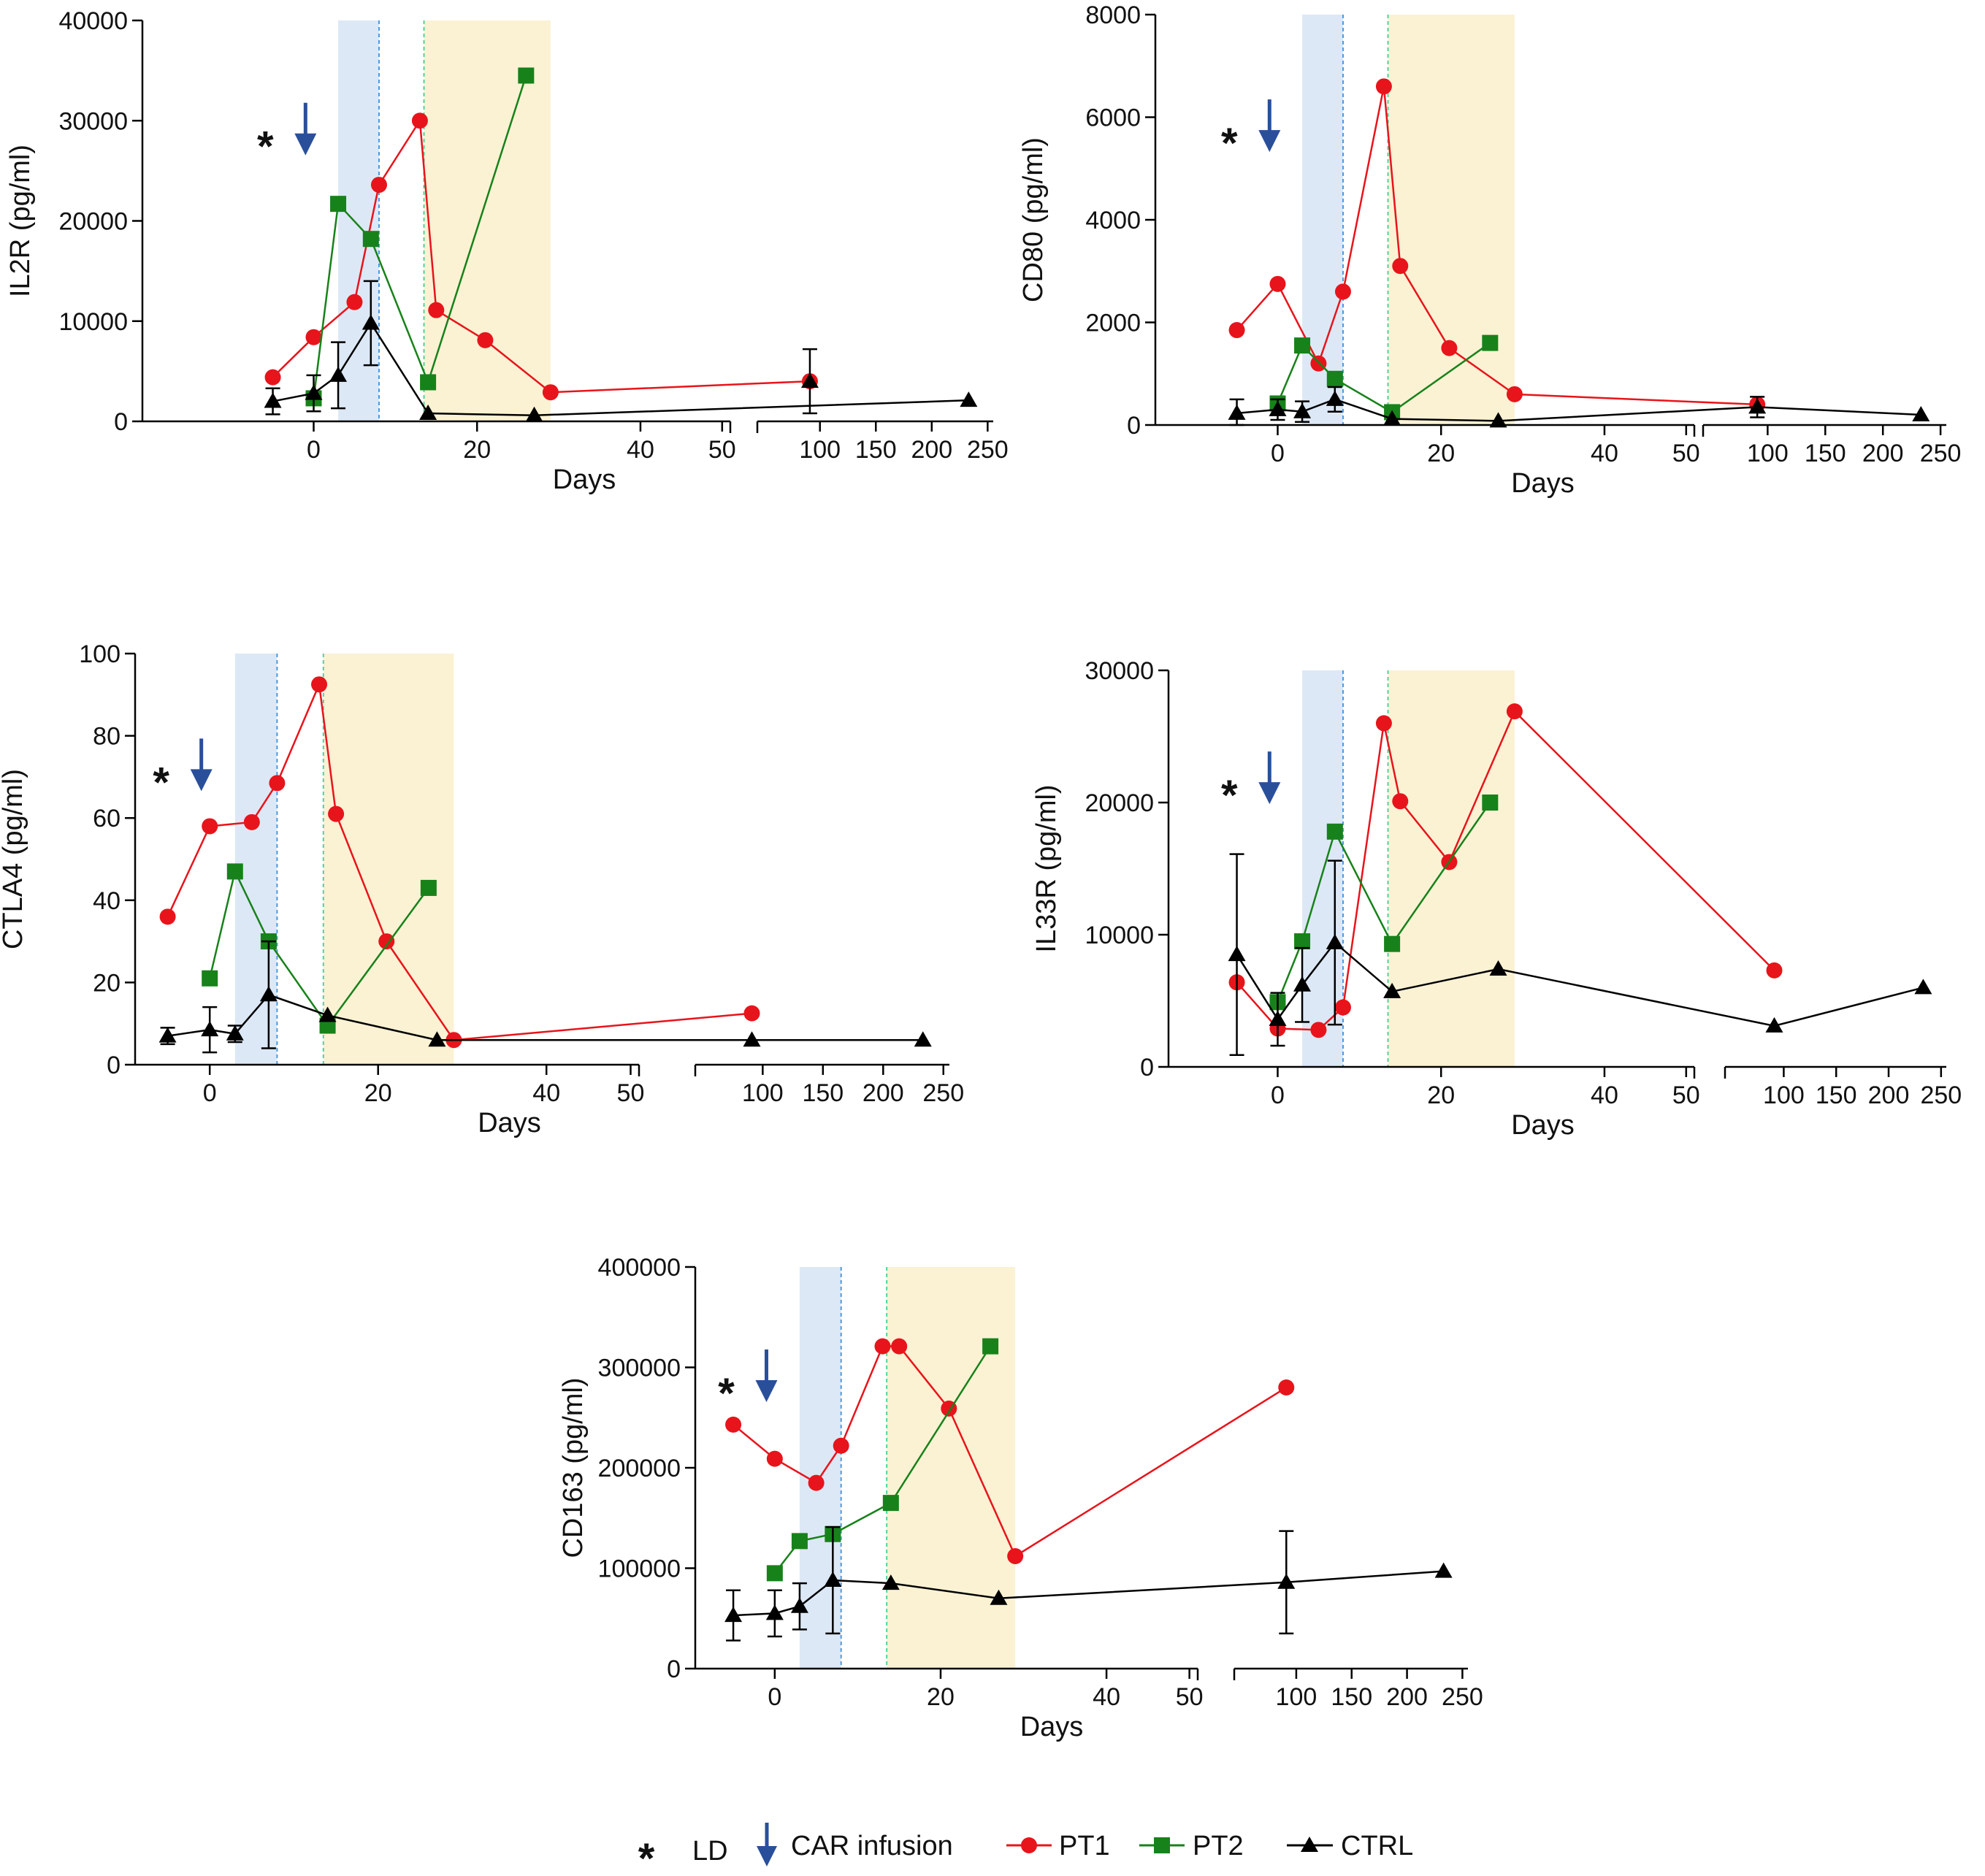 The height and width of the screenshot is (1876, 1985). Describe the element at coordinates (1377, 1846) in the screenshot. I see `legend-ctrl-label: CTRL` at that location.